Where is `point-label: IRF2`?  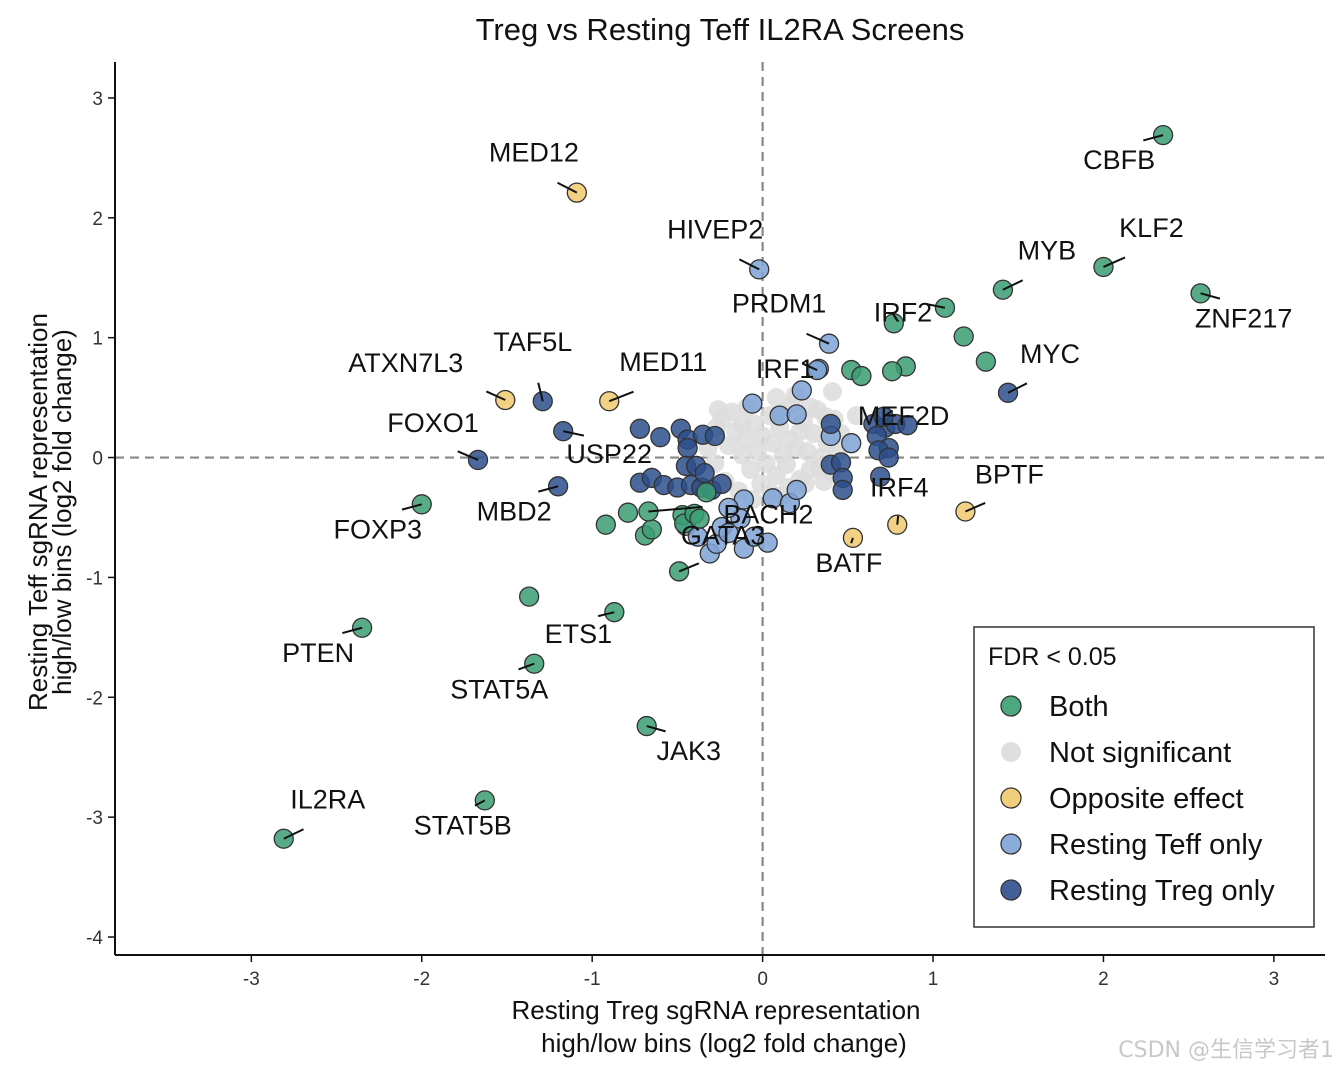
point-label: IRF2 is located at coordinates (903, 313).